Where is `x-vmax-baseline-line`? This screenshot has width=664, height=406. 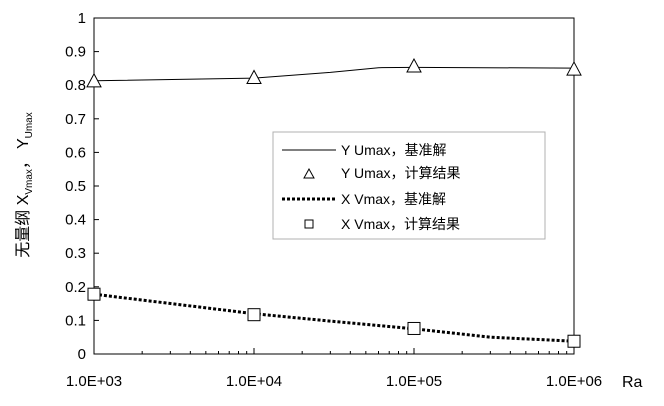 x-vmax-baseline-line is located at coordinates (334, 317).